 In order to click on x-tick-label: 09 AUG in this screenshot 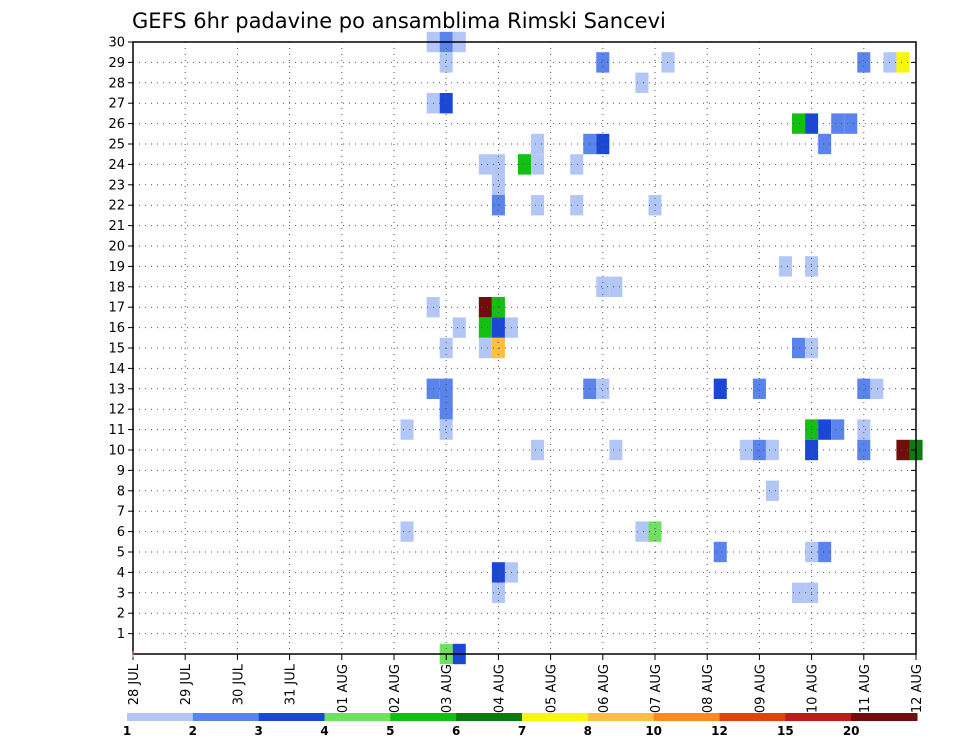, I will do `click(760, 688)`.